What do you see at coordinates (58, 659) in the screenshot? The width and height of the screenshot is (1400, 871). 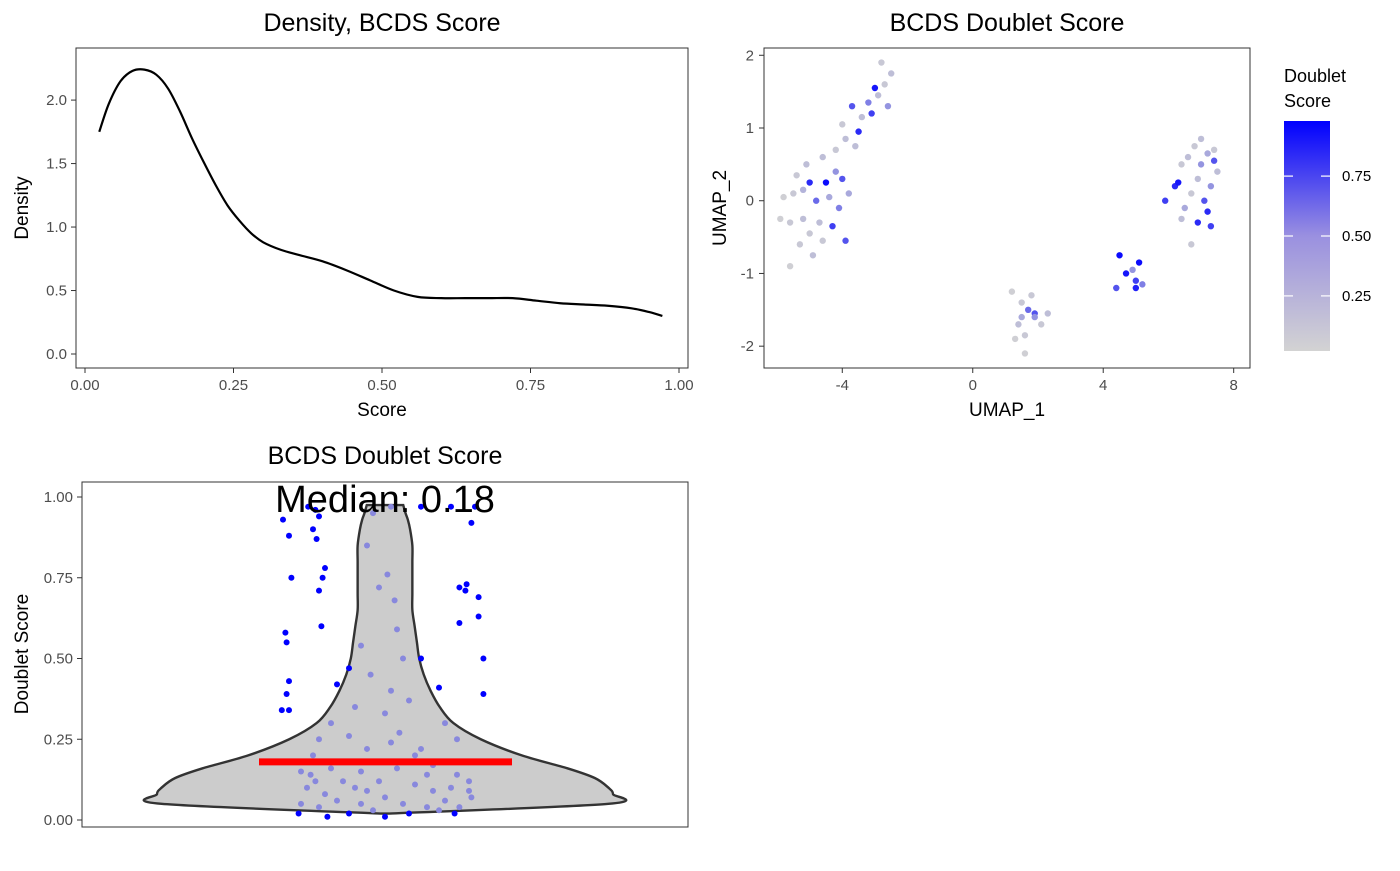 I see `violin-y-tick-label: 0.50` at bounding box center [58, 659].